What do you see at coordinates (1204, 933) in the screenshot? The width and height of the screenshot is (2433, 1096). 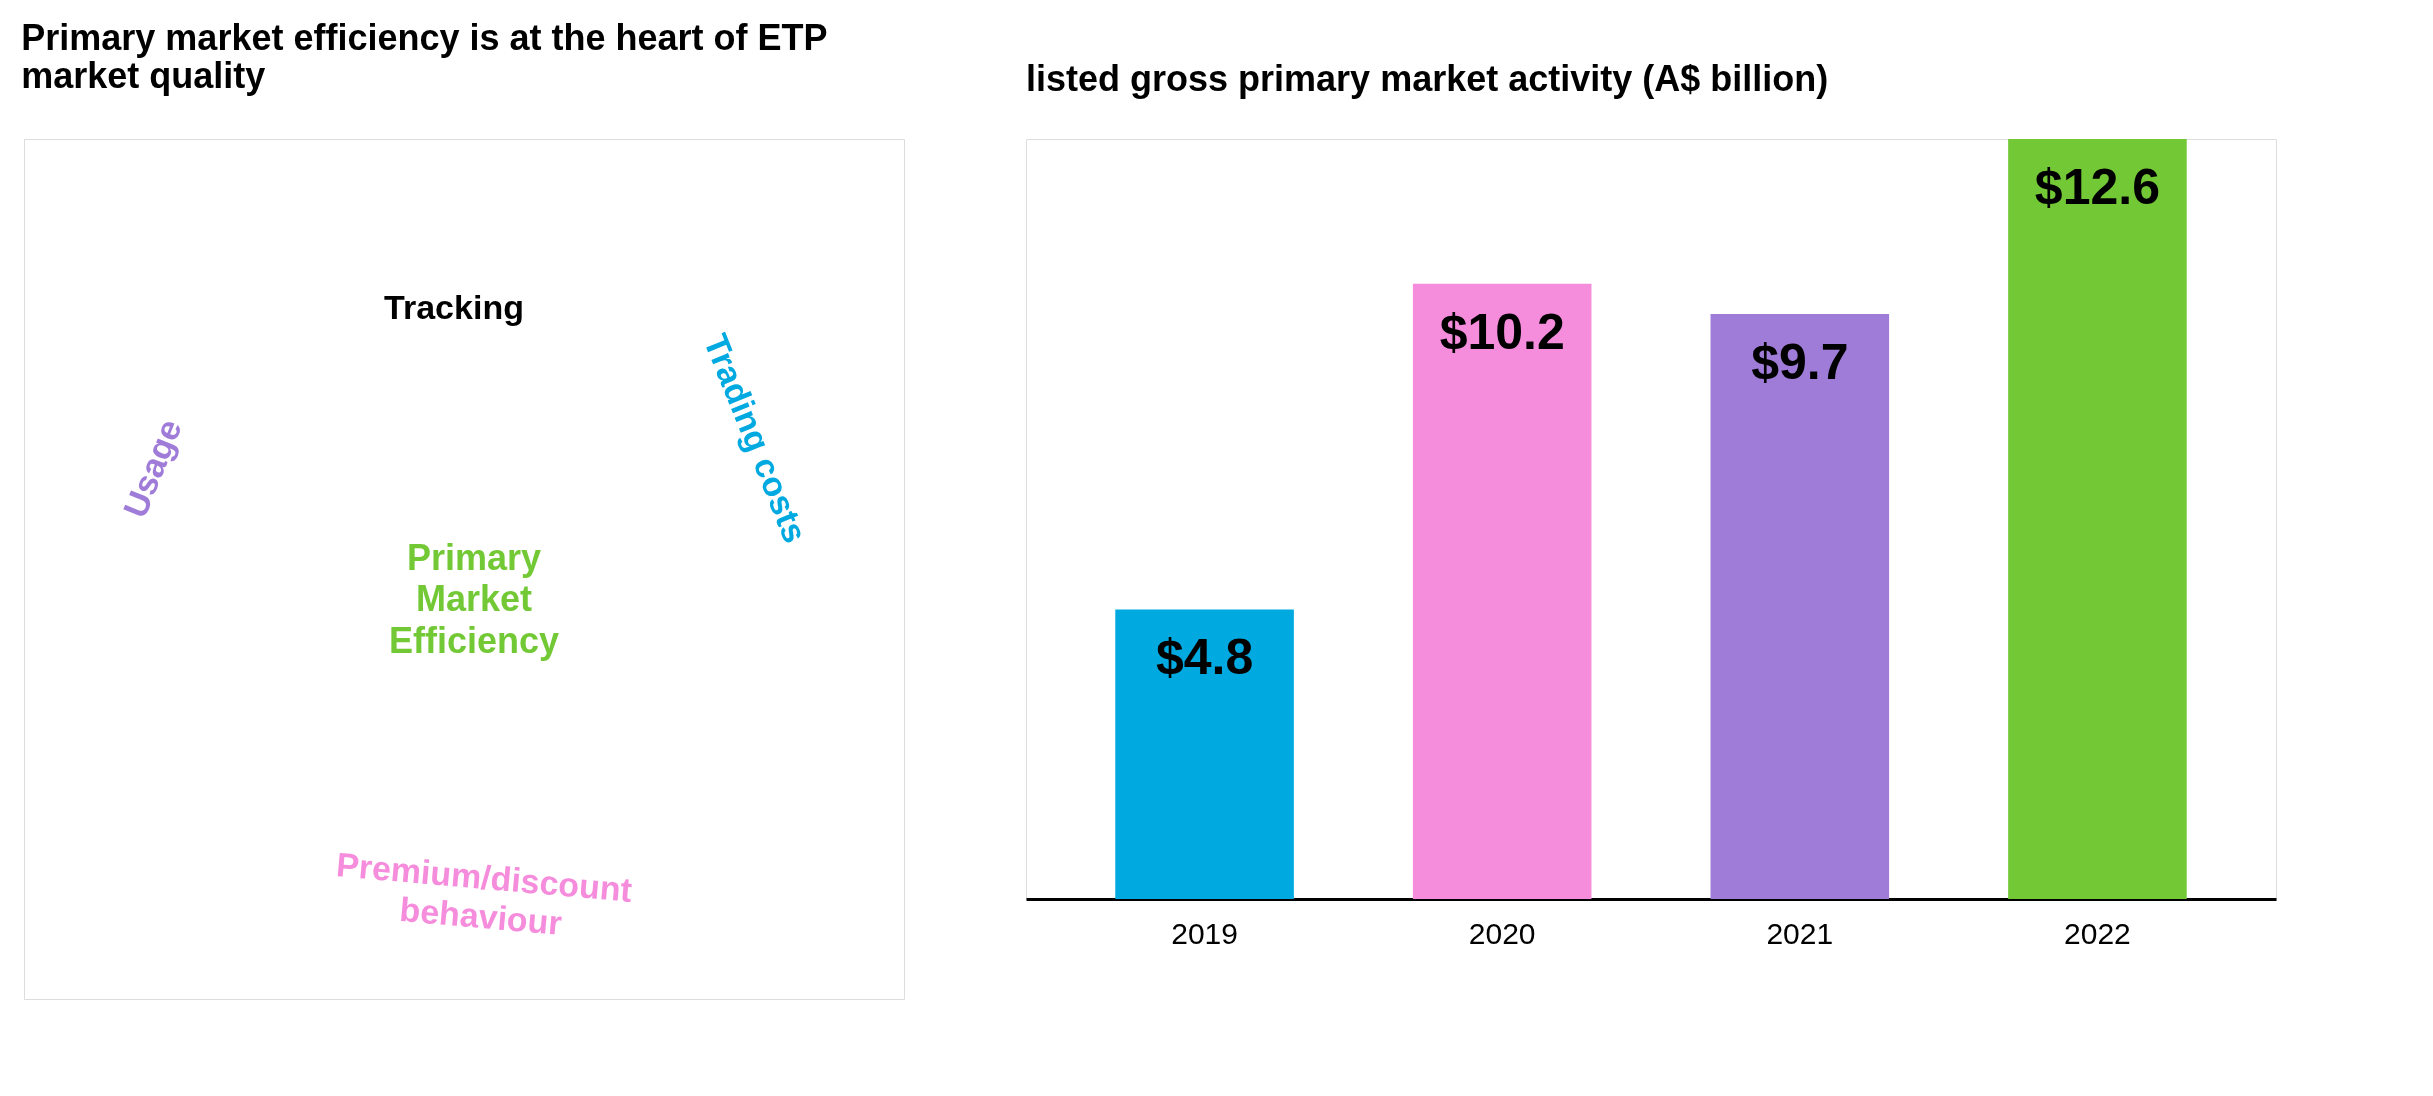 I see `x-tick-label: 2019` at bounding box center [1204, 933].